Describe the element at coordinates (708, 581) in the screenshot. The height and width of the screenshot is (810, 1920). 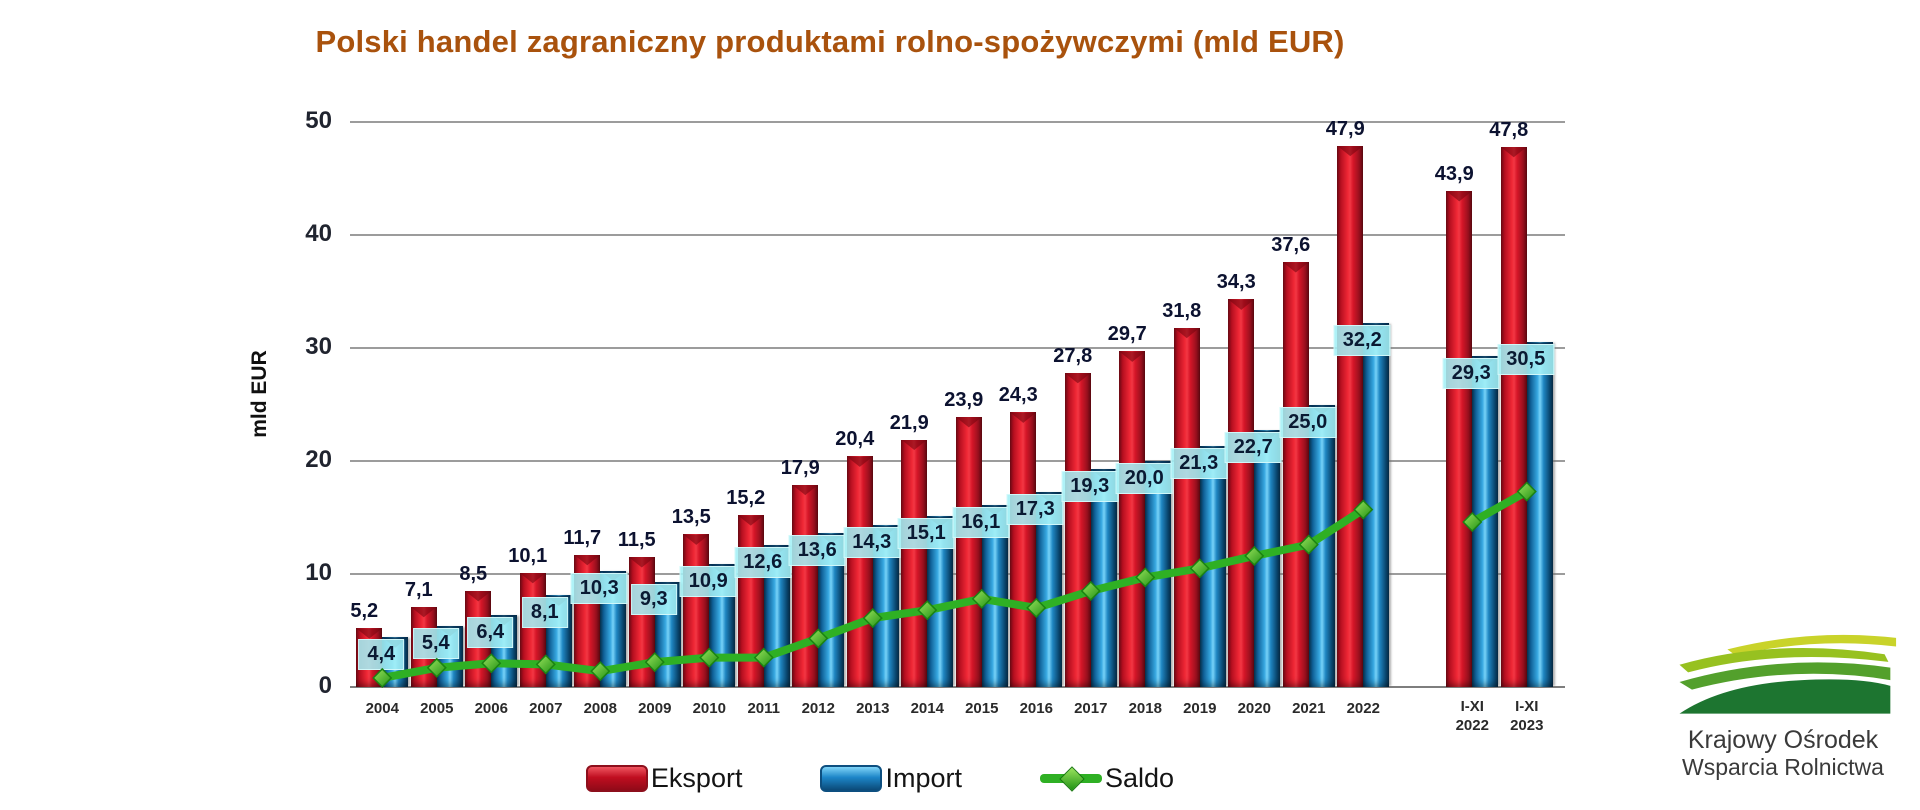
I see `import-value-label-2010: 10,9` at that location.